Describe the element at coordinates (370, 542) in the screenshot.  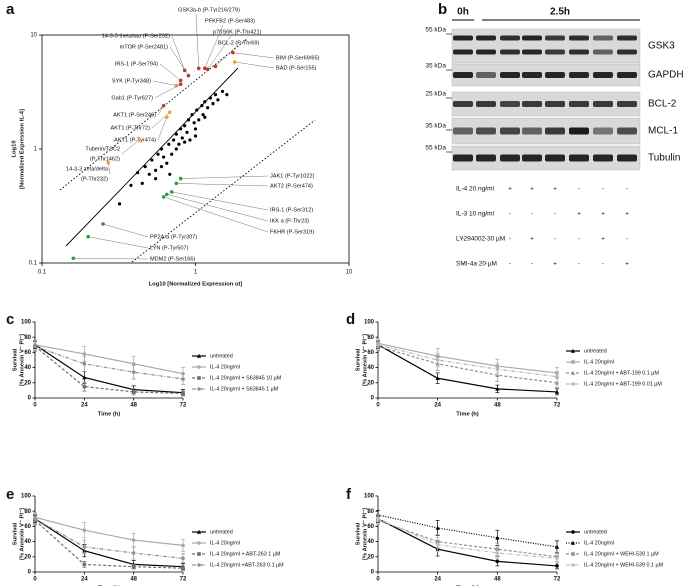
I see `y-tick-label: 40` at that location.